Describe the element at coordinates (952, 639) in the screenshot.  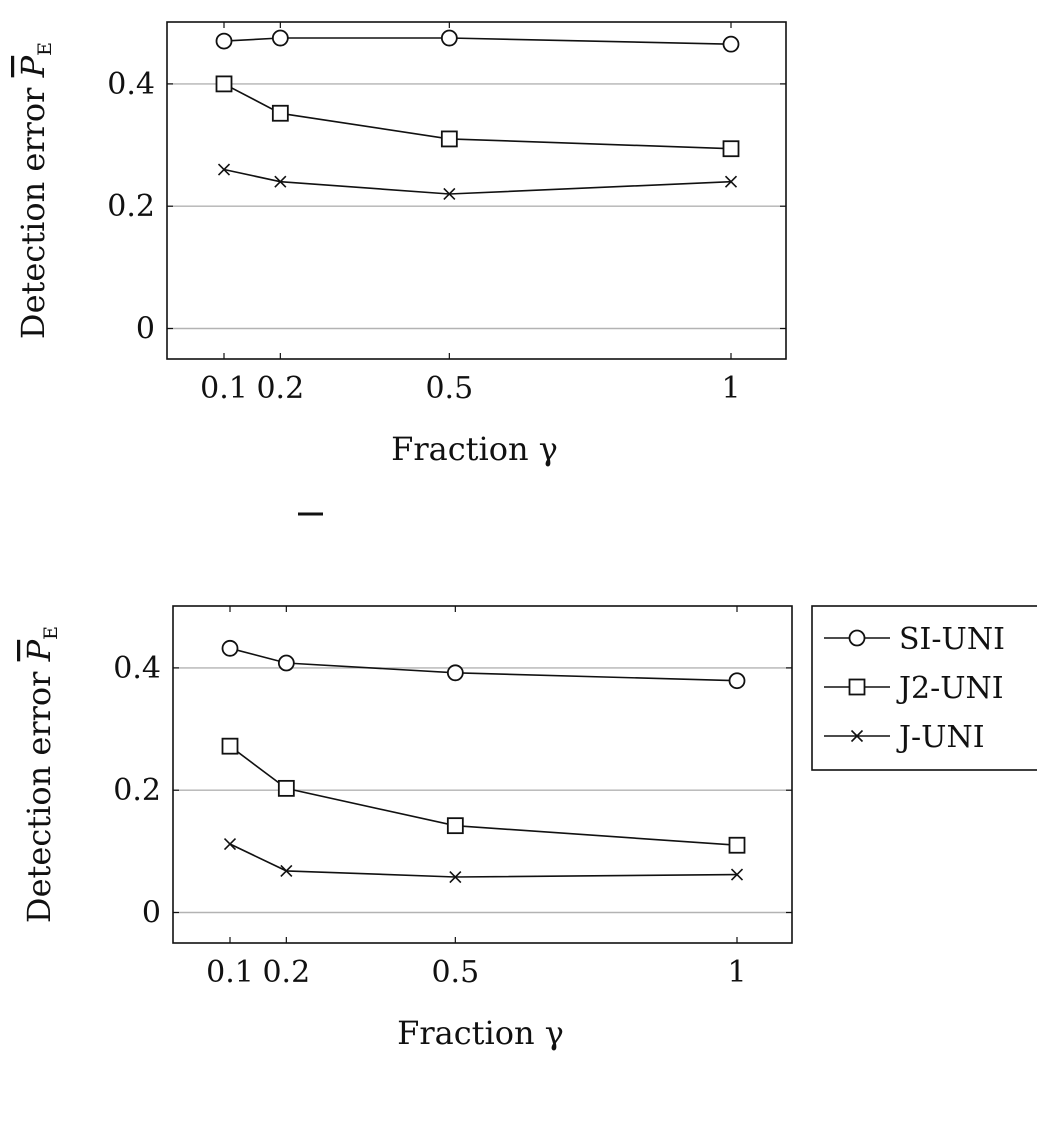
I see `legend-label: SI-UNI` at that location.